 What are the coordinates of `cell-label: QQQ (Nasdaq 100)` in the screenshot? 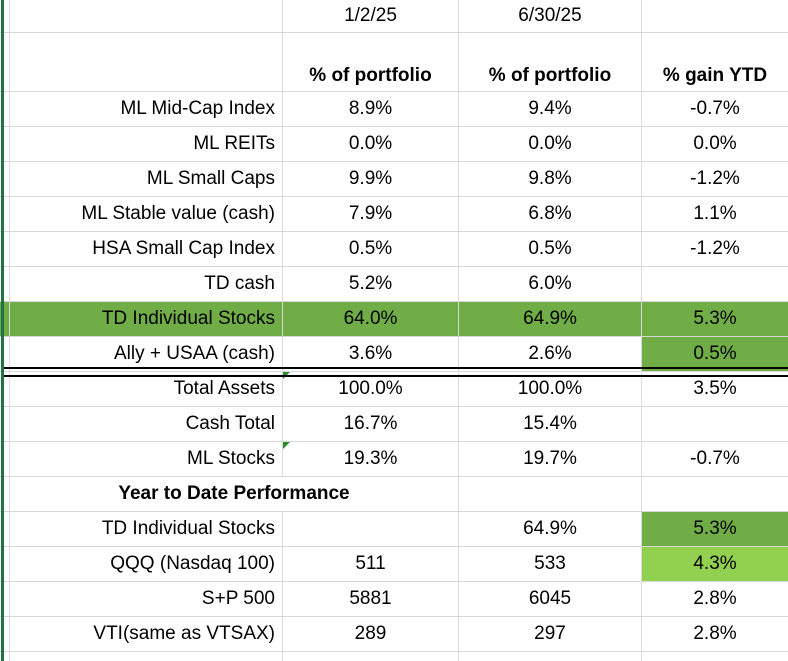 It's located at (146, 564).